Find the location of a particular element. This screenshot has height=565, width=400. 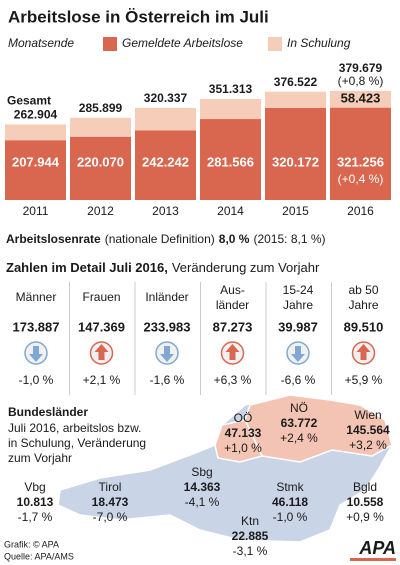

total-label: 320.337 is located at coordinates (166, 98).